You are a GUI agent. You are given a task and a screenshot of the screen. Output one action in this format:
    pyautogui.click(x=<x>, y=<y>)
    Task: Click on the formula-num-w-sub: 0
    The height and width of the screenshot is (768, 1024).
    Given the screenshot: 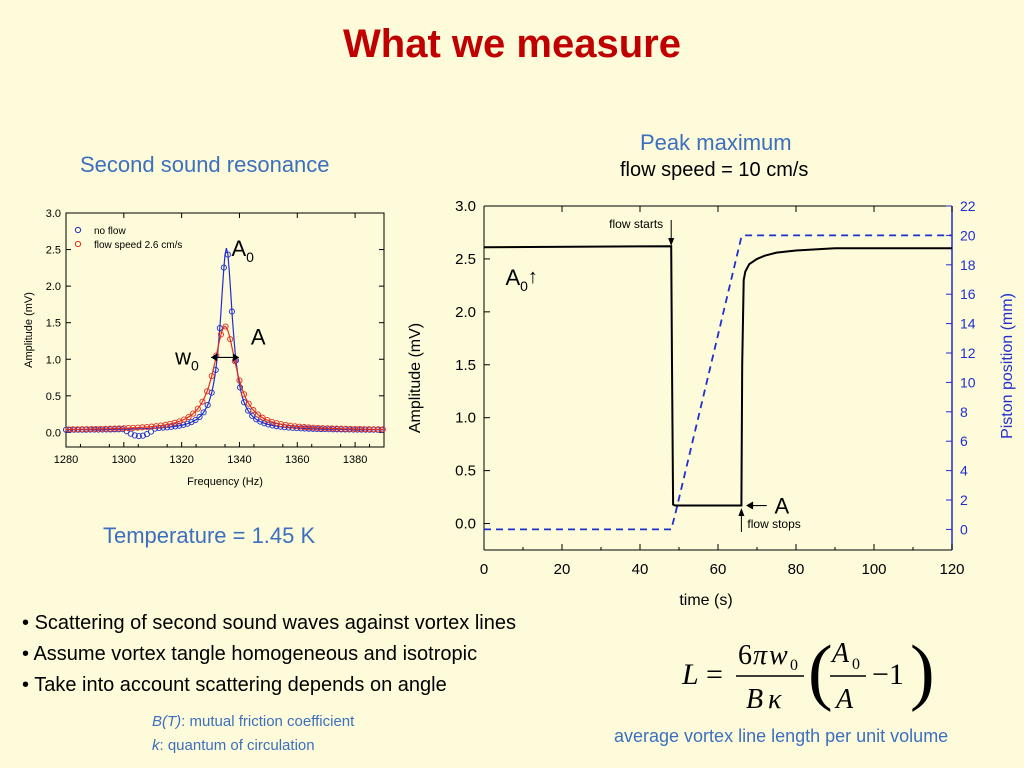 What is the action you would take?
    pyautogui.click(x=794, y=665)
    